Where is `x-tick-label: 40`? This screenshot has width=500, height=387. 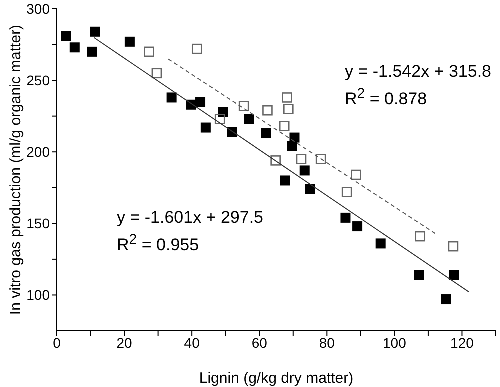
x-tick-label: 40 is located at coordinates (192, 342).